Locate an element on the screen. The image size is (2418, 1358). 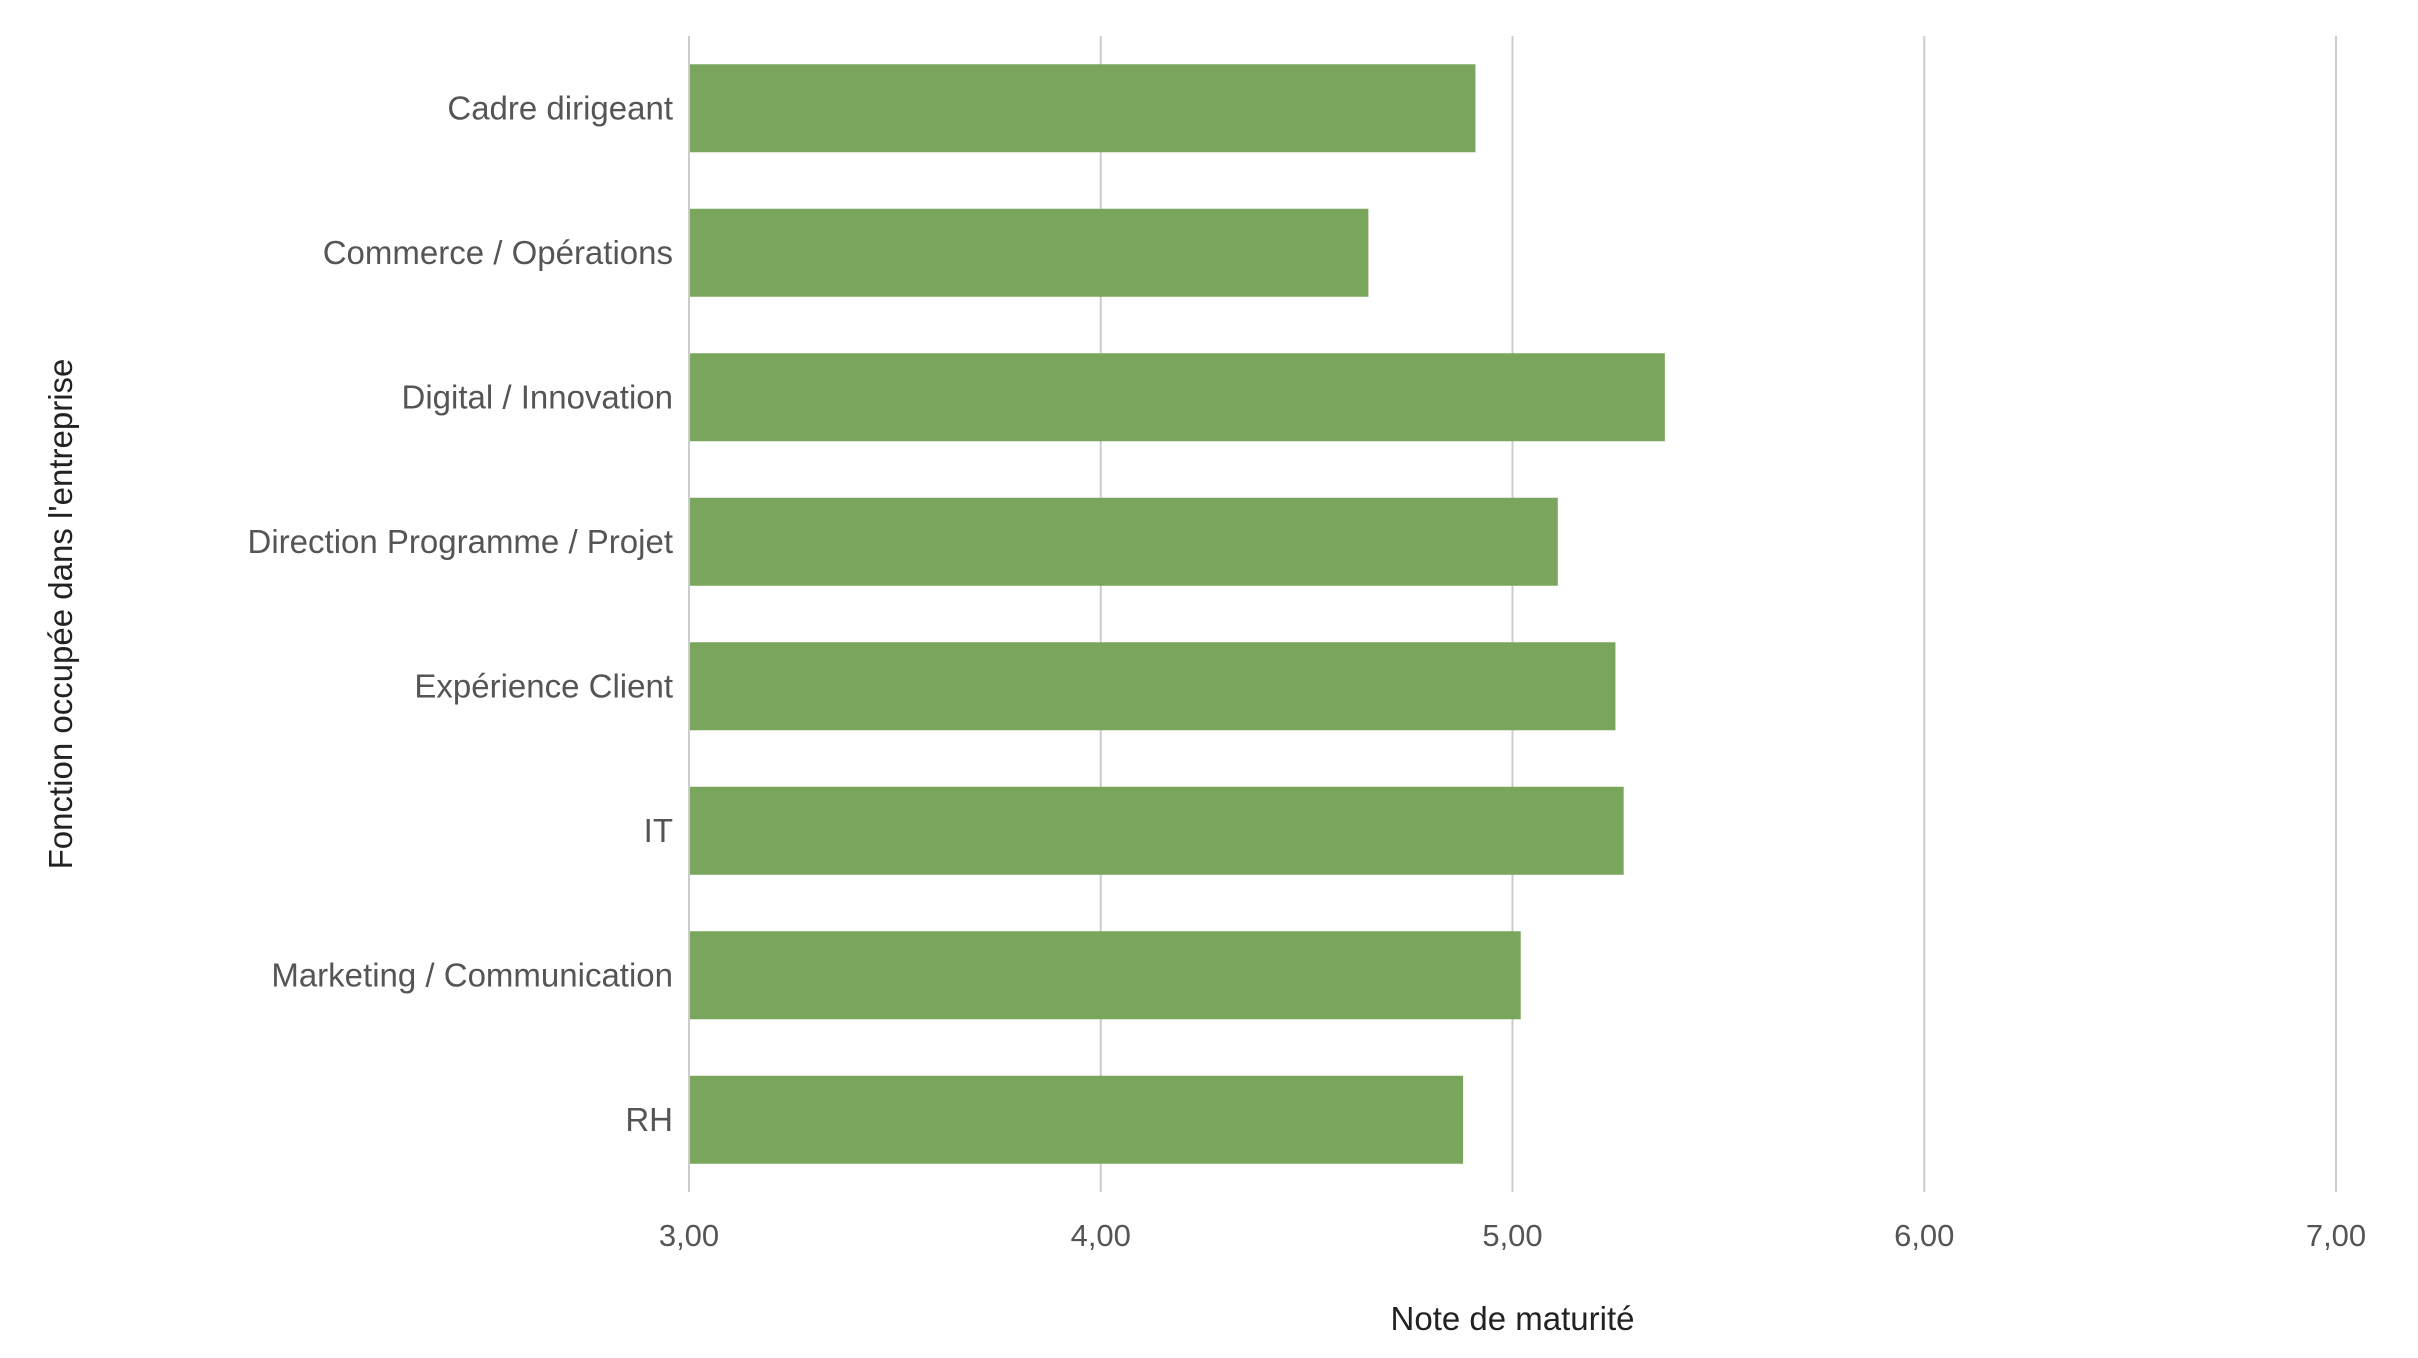
category-label: IT is located at coordinates (658, 830).